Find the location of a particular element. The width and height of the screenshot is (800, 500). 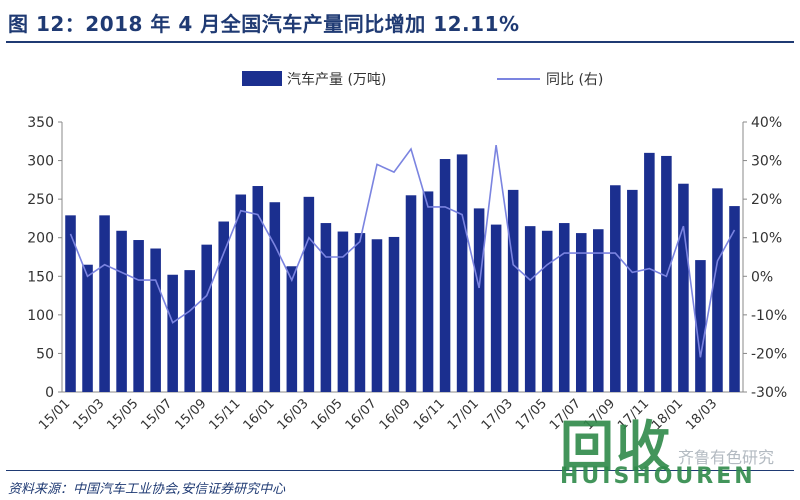

legend-bar-swatch is located at coordinates (262, 78).